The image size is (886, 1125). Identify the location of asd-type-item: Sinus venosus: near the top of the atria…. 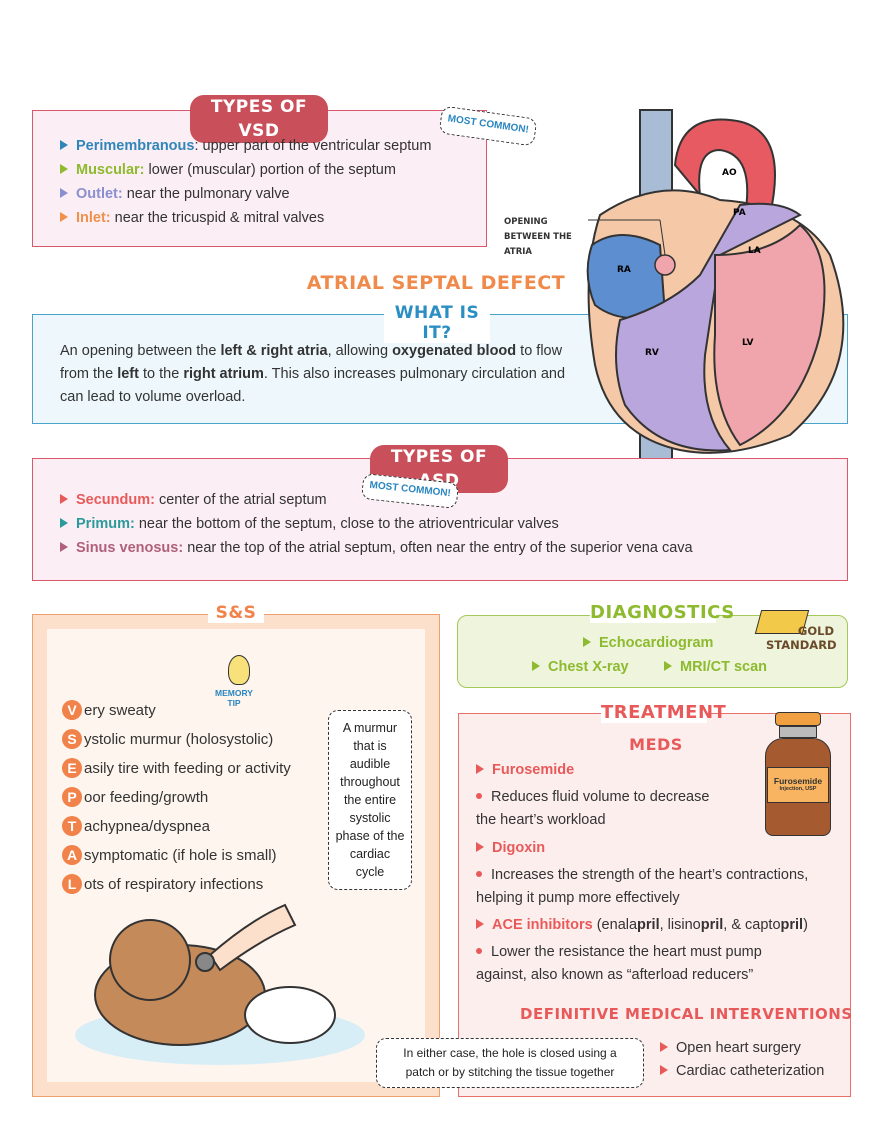
(376, 548).